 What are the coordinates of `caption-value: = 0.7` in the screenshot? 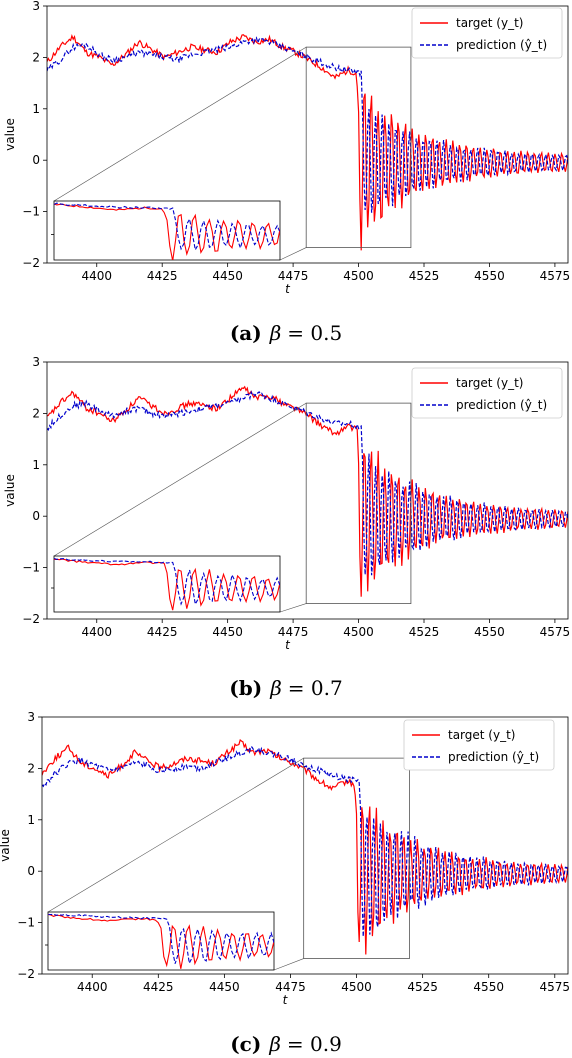 It's located at (315, 688).